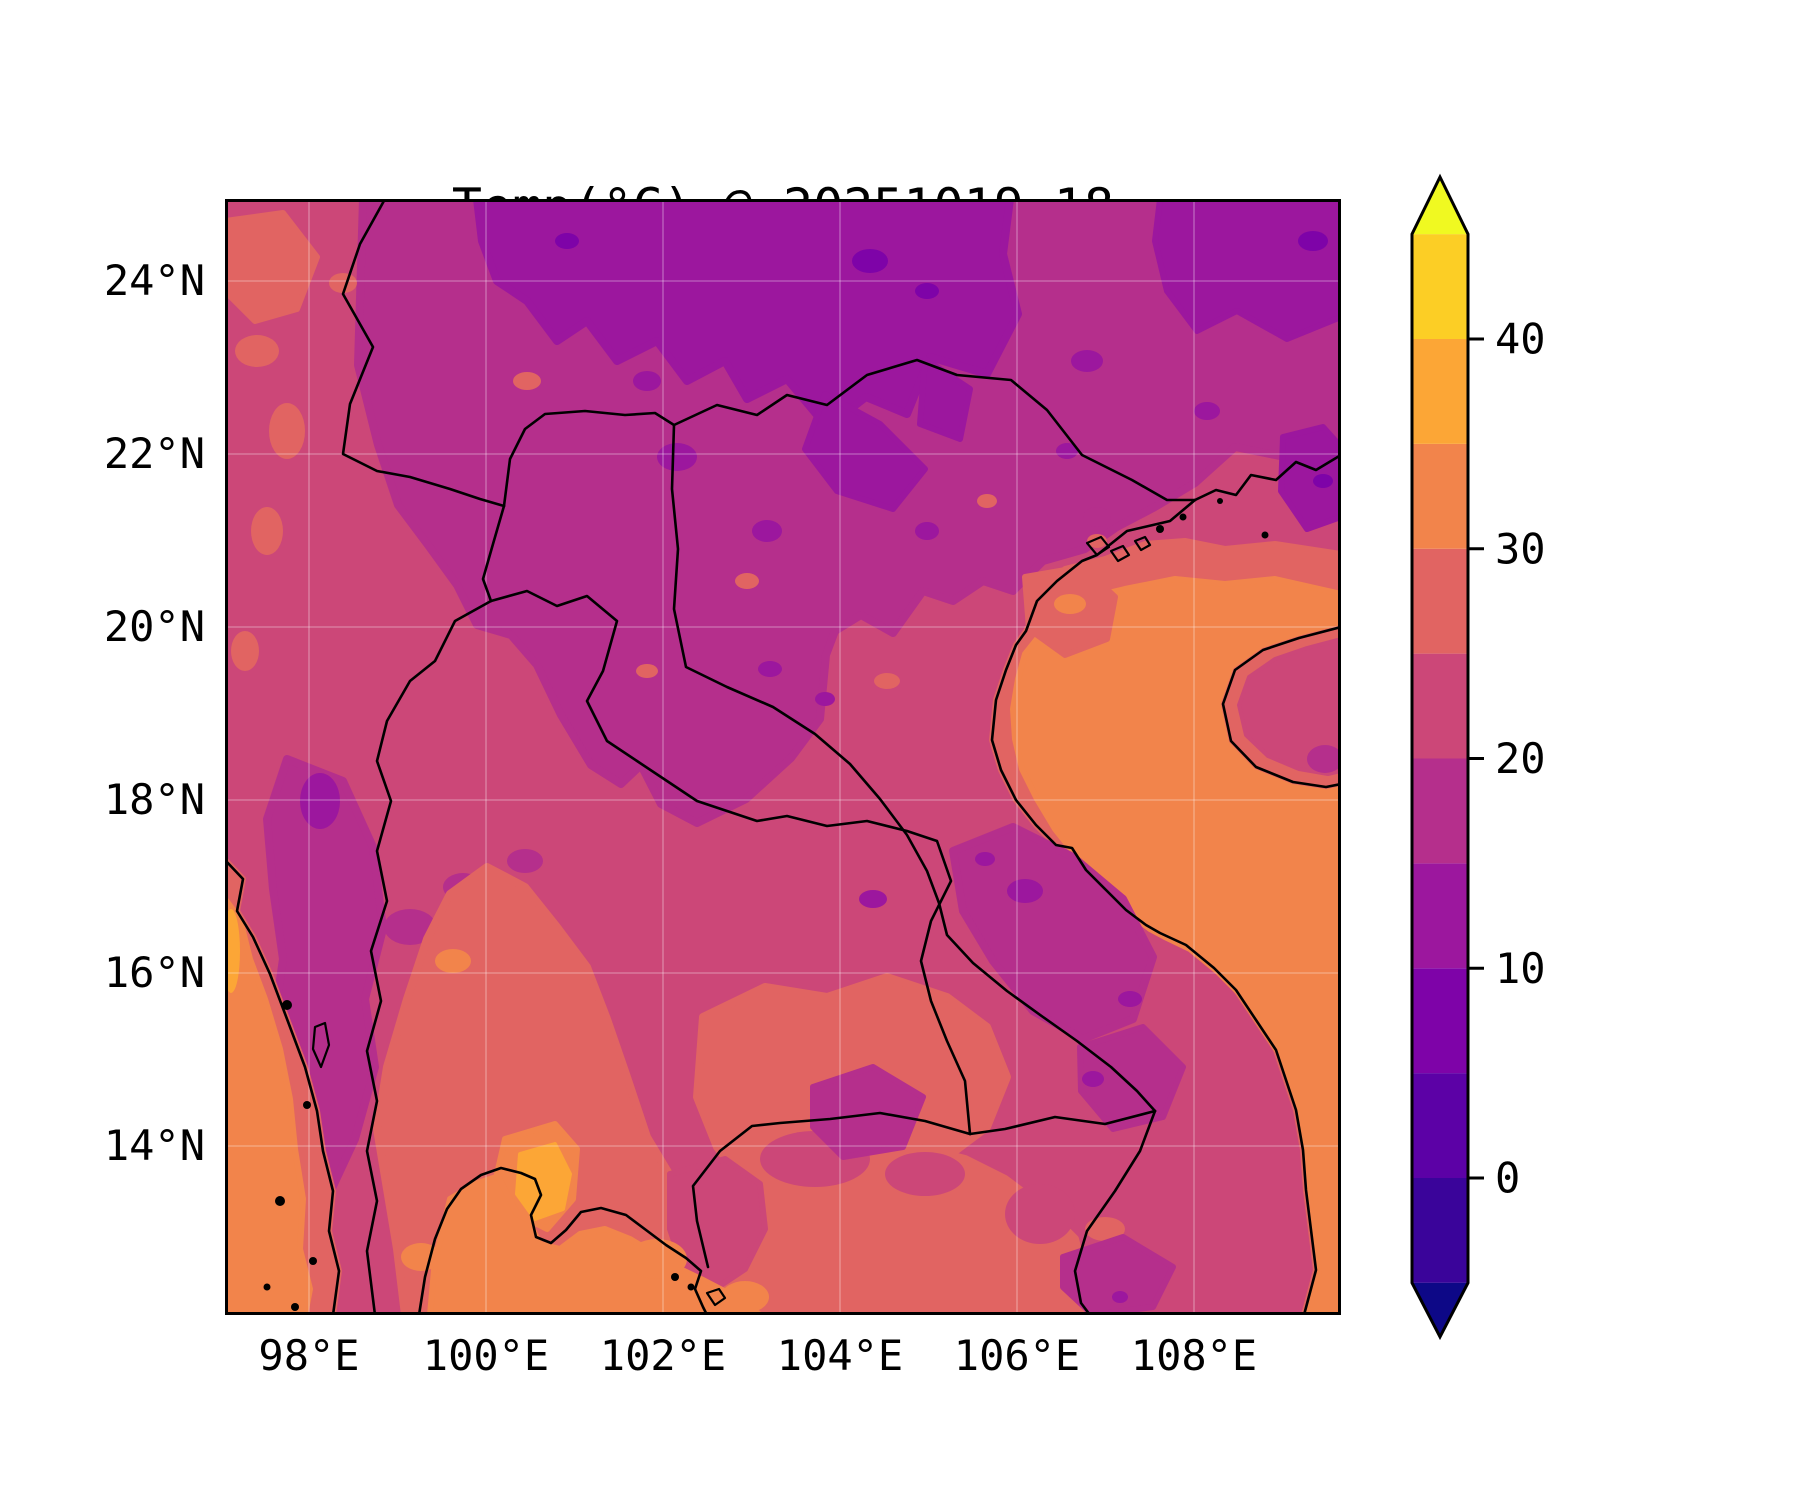  Describe the element at coordinates (1017, 1355) in the screenshot. I see `x-tick-label: 106°E` at that location.